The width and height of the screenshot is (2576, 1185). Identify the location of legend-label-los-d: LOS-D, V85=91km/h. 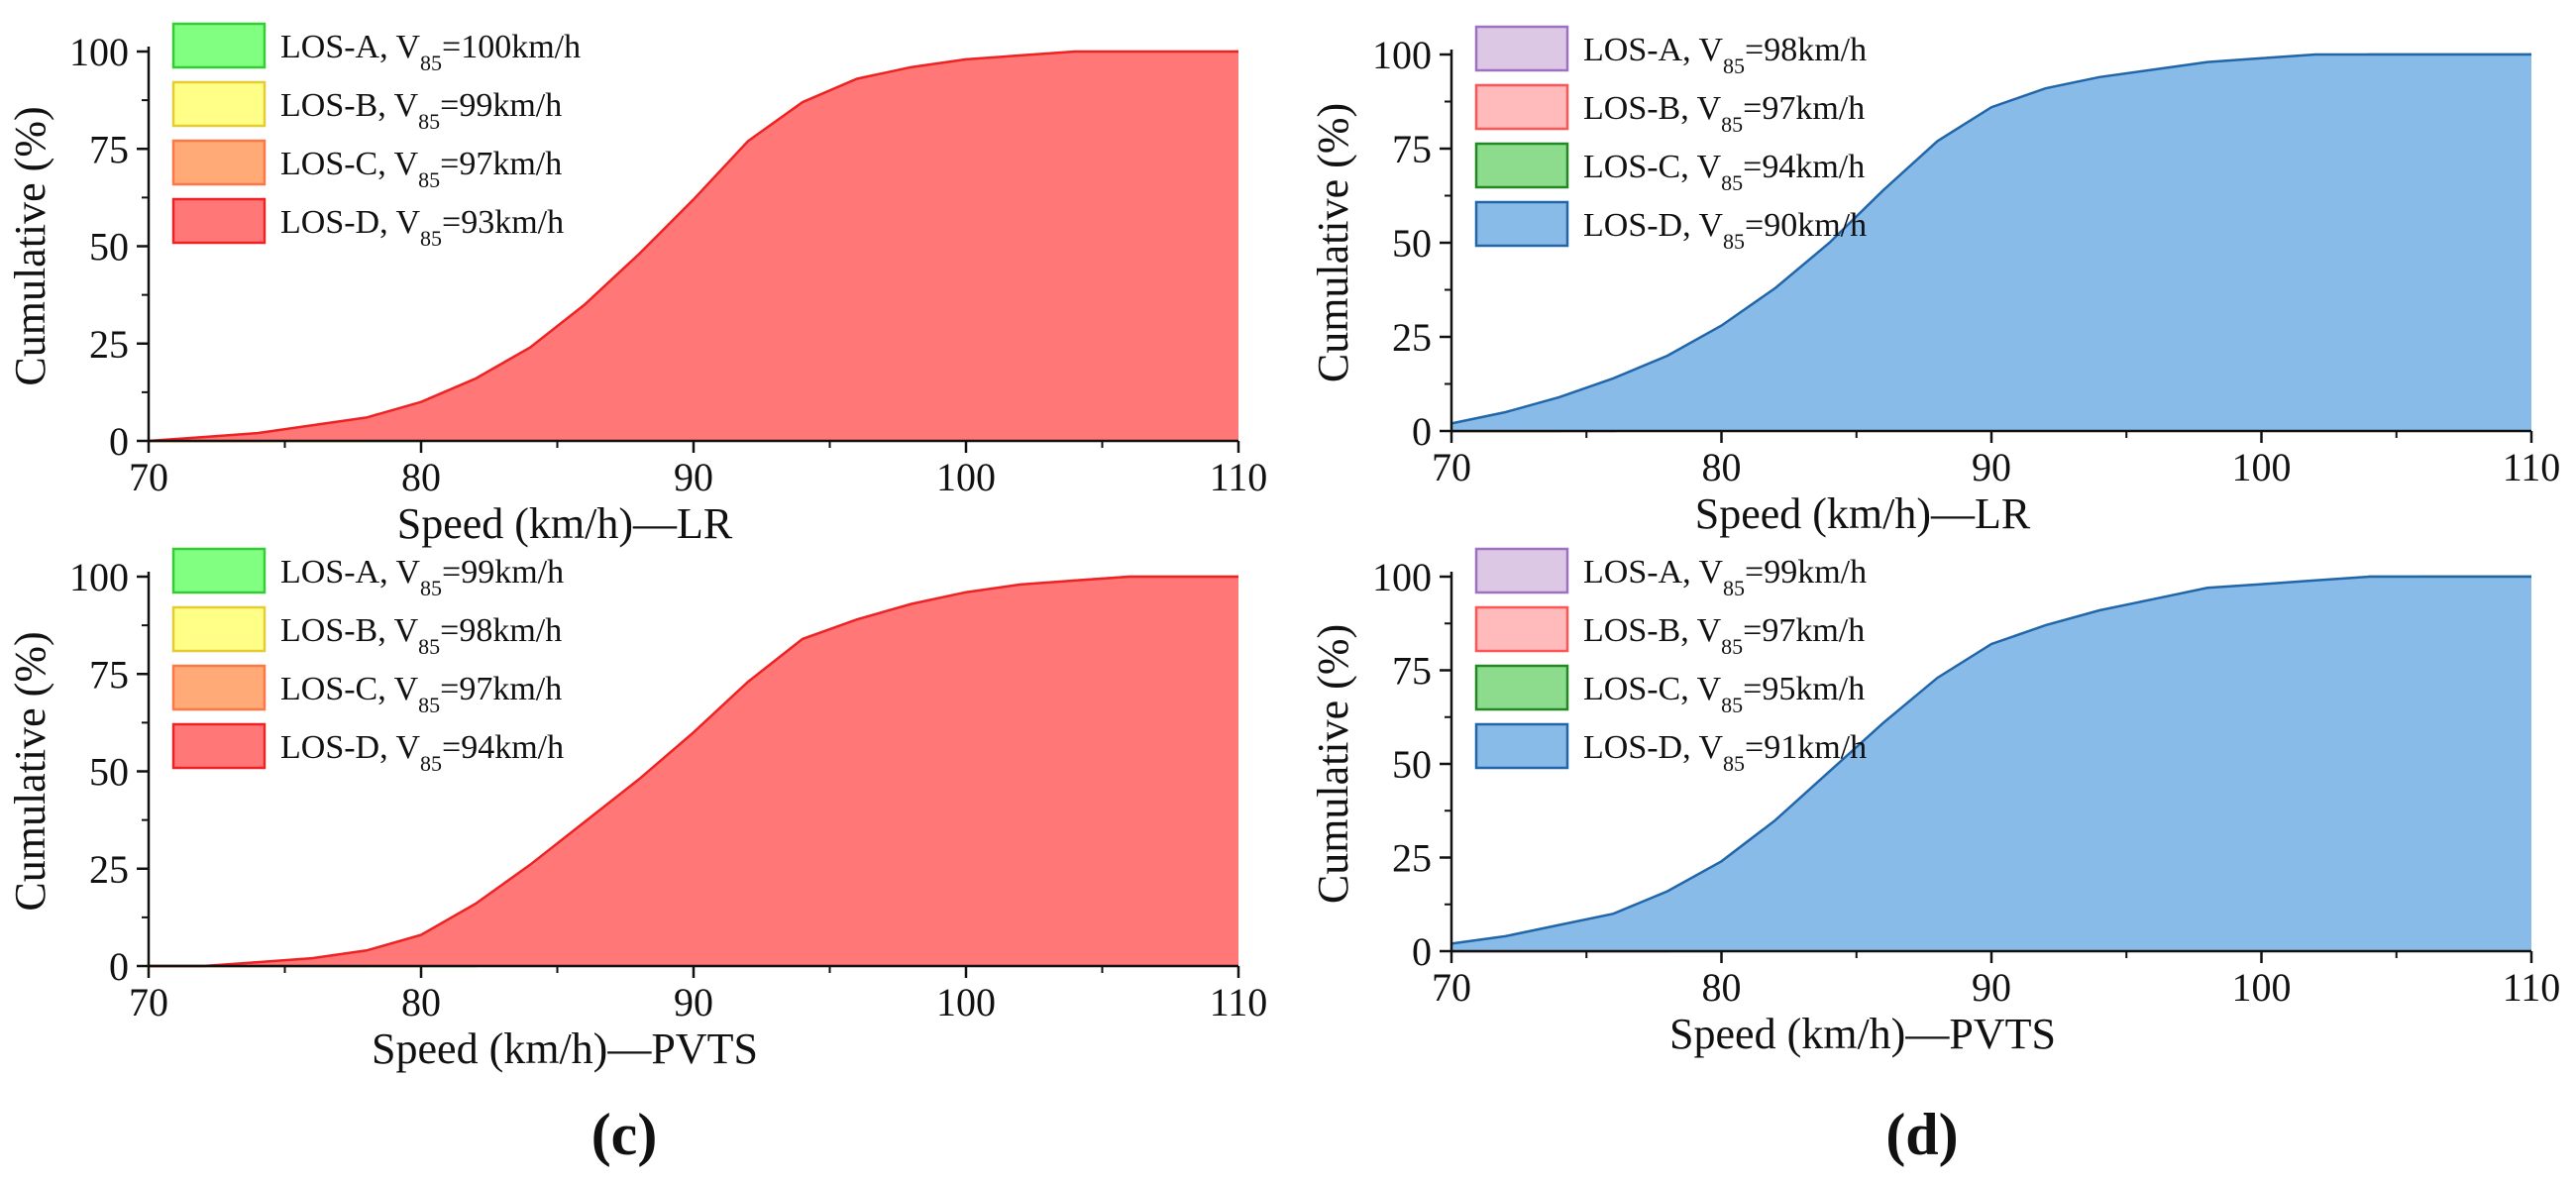
(1725, 752).